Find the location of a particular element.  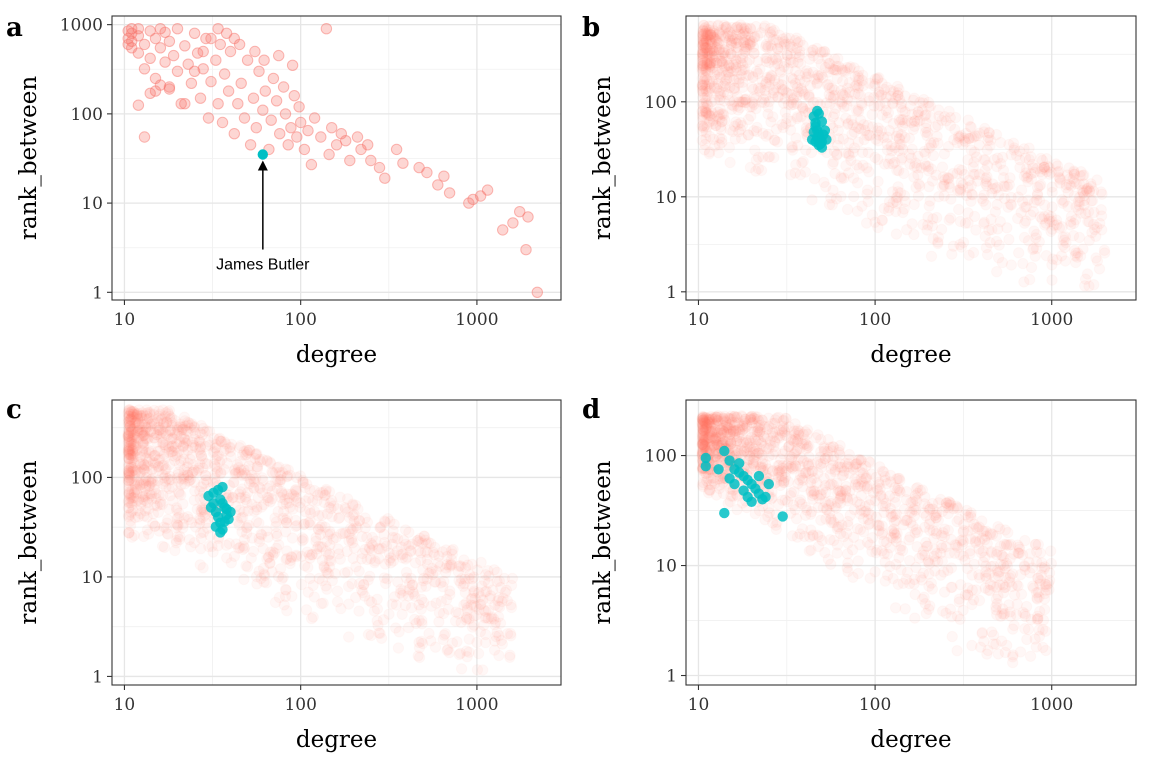

x-tick-label: 100 is located at coordinates (300, 320).